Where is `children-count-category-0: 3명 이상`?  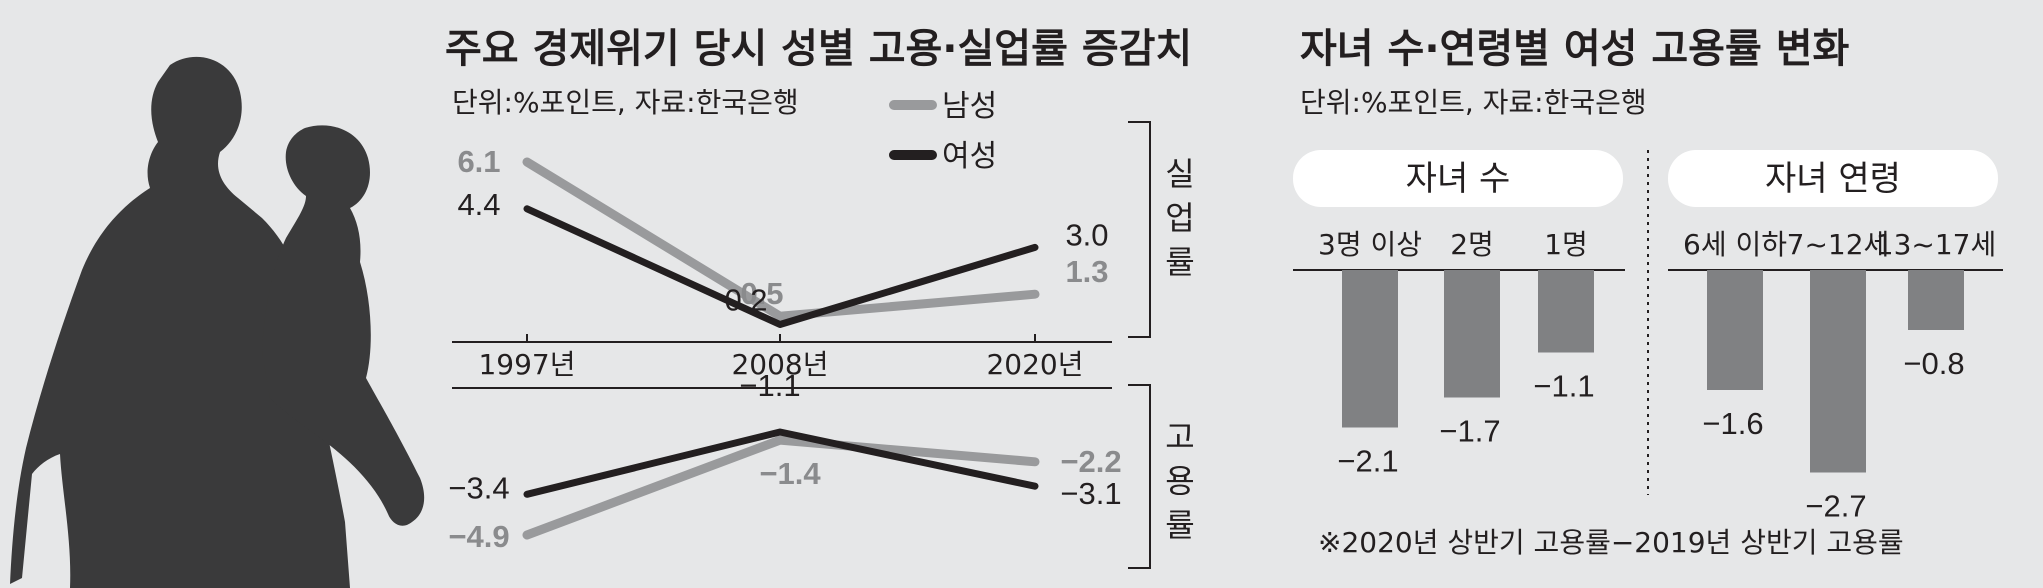 children-count-category-0: 3명 이상 is located at coordinates (1370, 244).